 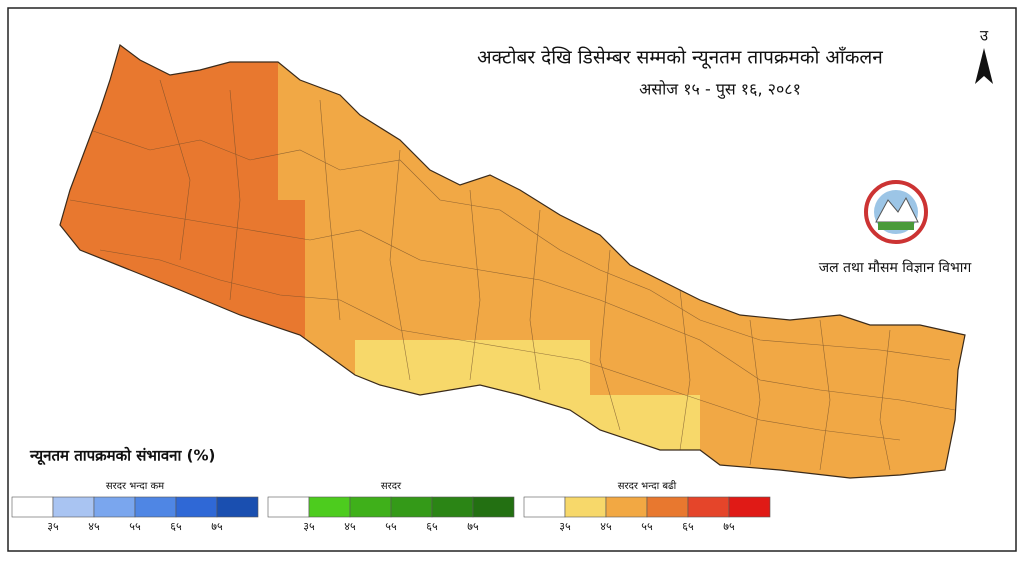 I want to click on map-subtitle: असोज १५ - पुस १६, २०८१, so click(x=720, y=90).